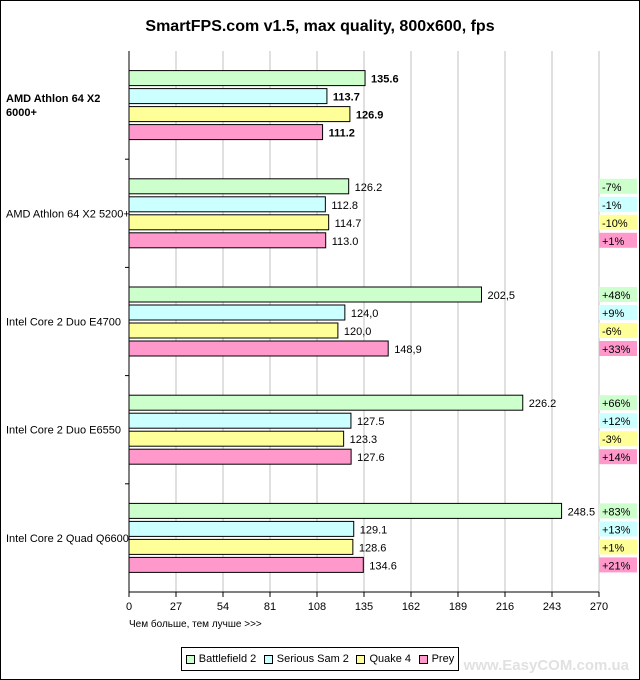  I want to click on delta-label: +13%, so click(616, 530).